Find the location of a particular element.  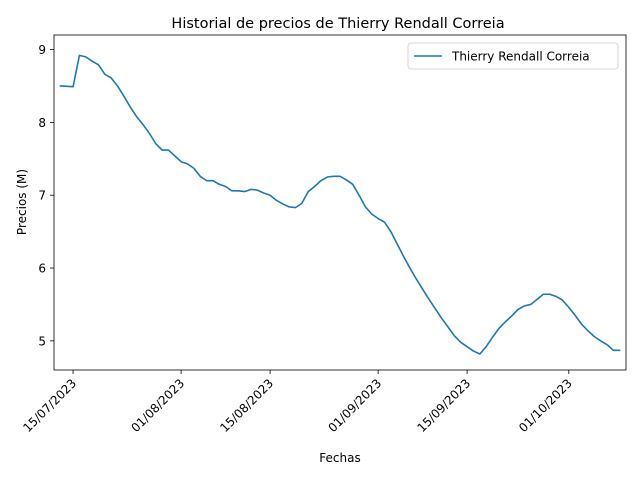

y-tick-label: 6 is located at coordinates (42, 269).